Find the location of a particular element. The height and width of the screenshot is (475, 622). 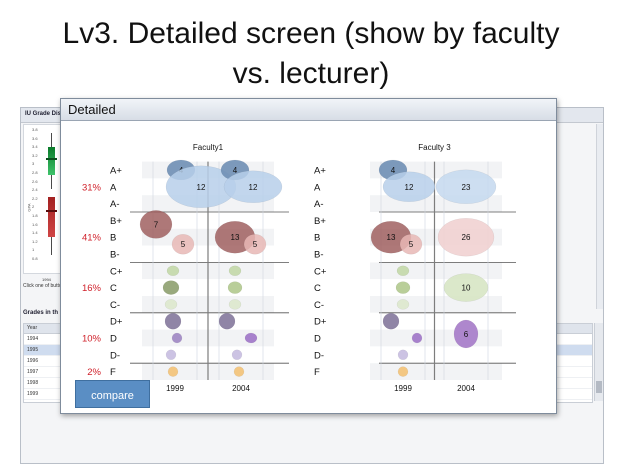

background-grades-title: Grades in th is located at coordinates (41, 313).